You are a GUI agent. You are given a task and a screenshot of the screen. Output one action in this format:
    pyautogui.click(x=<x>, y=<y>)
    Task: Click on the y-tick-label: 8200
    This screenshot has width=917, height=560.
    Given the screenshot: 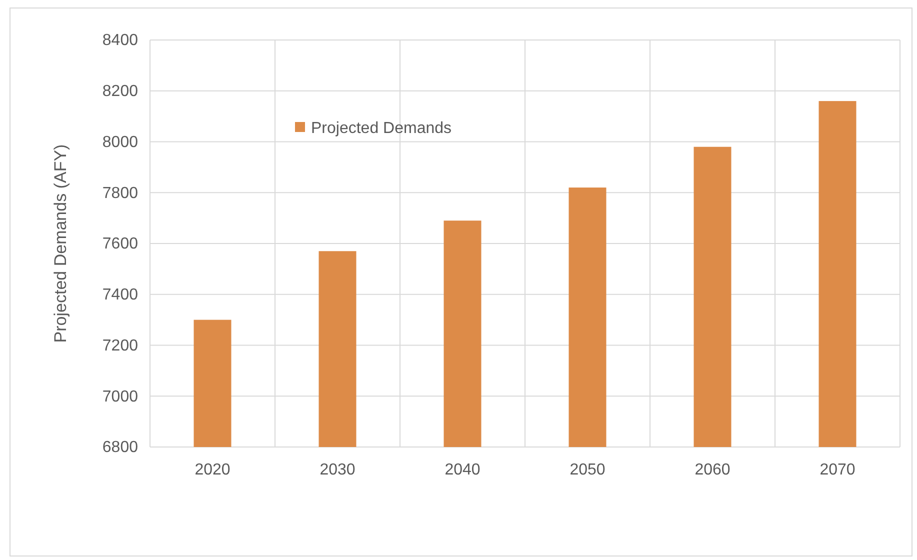 What is the action you would take?
    pyautogui.click(x=120, y=91)
    